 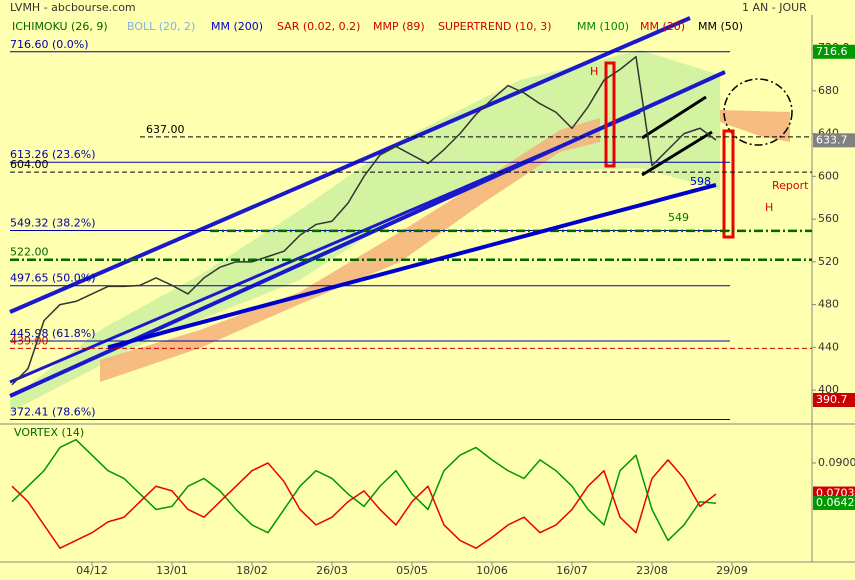 What do you see at coordinates (828, 261) in the screenshot?
I see `y-tick-label: 520` at bounding box center [828, 261].